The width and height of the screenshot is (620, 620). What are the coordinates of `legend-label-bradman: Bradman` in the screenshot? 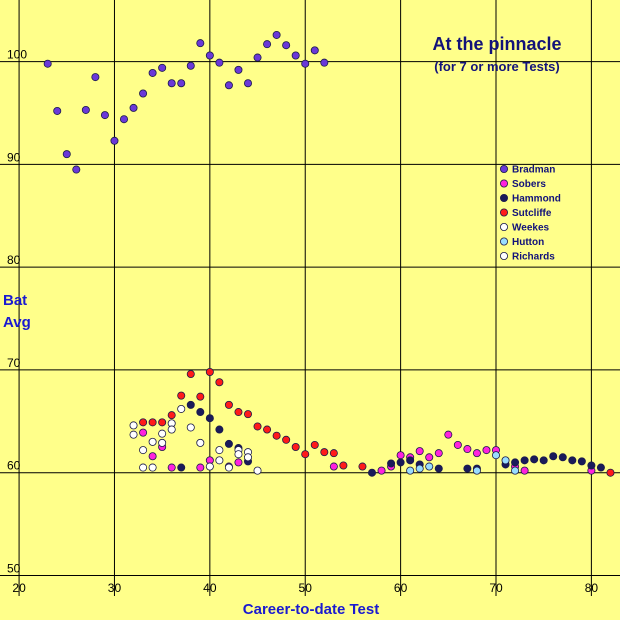 It's located at (533, 170).